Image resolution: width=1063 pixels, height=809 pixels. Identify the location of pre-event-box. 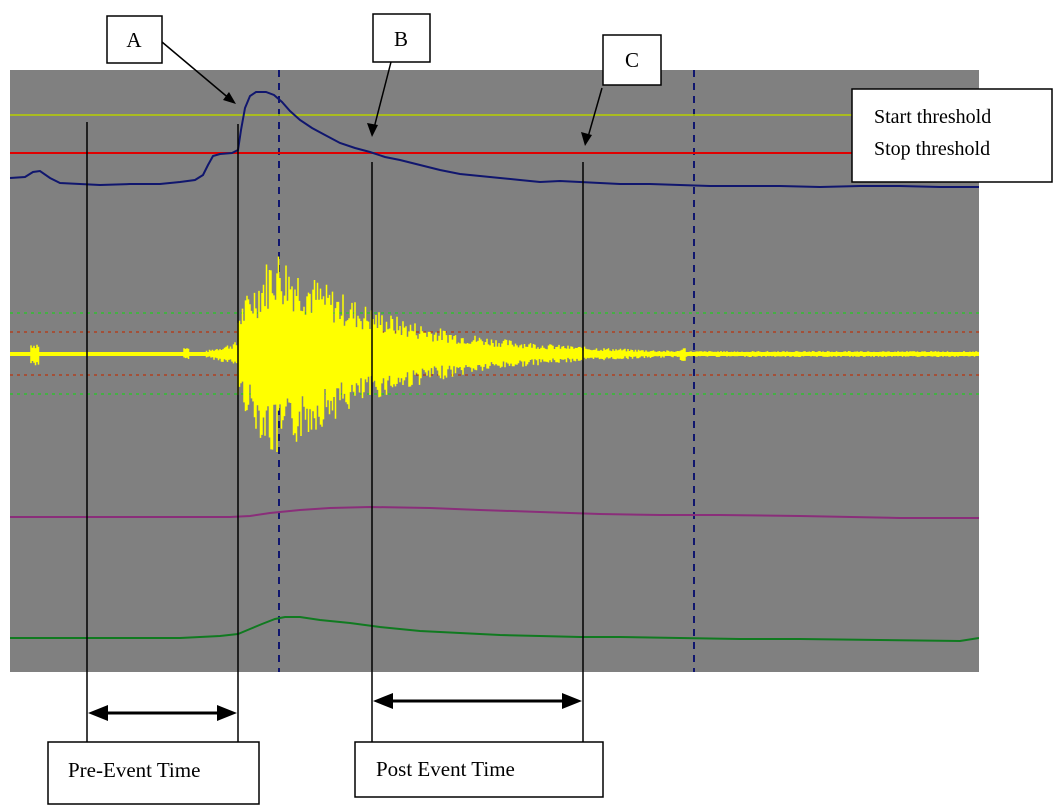
(153, 773).